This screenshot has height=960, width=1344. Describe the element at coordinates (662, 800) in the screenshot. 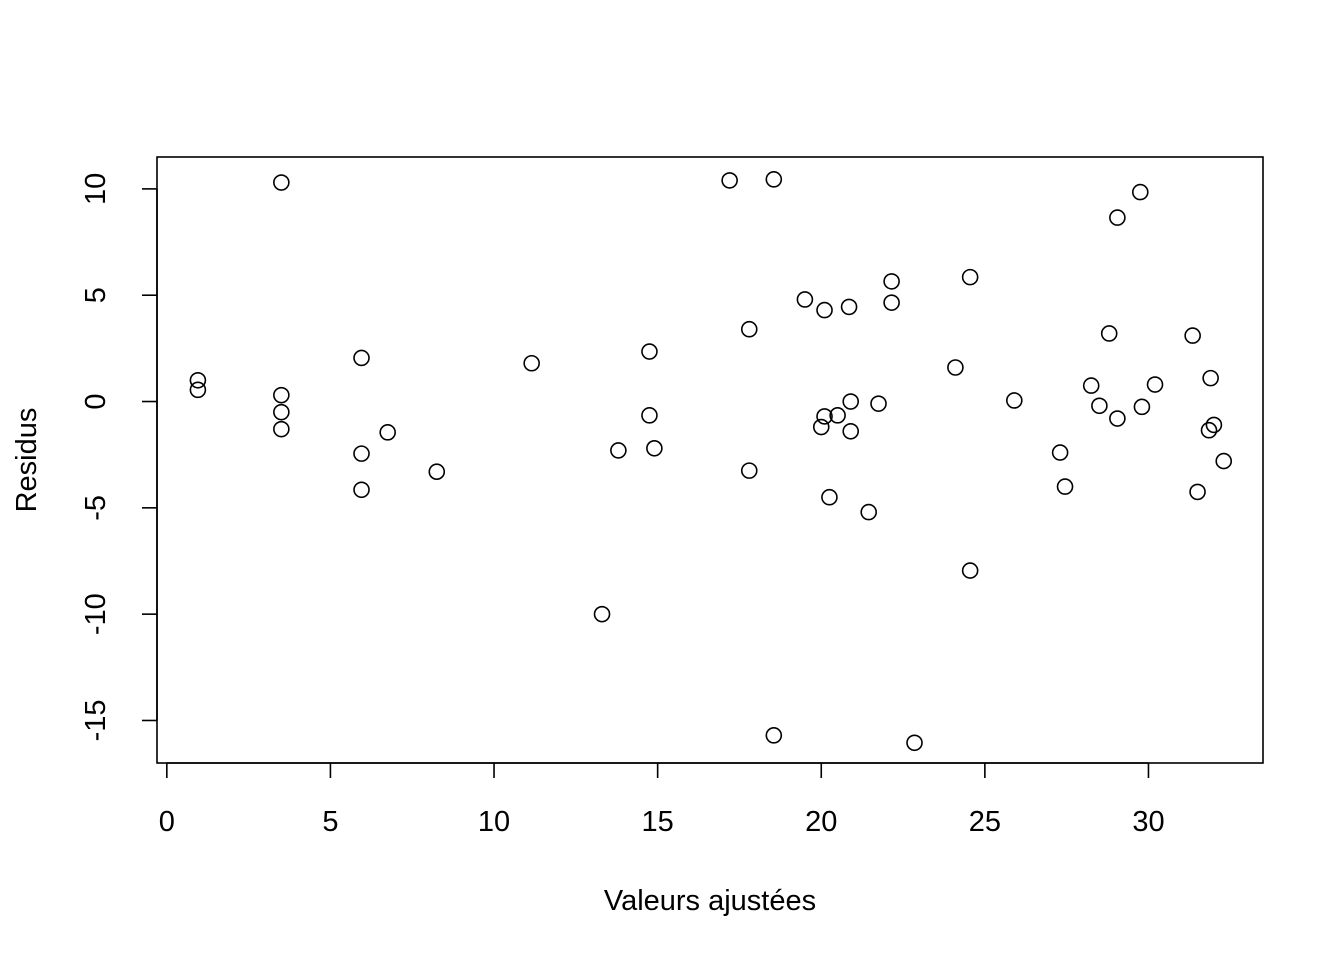

I see `x-axis: 0 5 10 15 20 25 30` at that location.